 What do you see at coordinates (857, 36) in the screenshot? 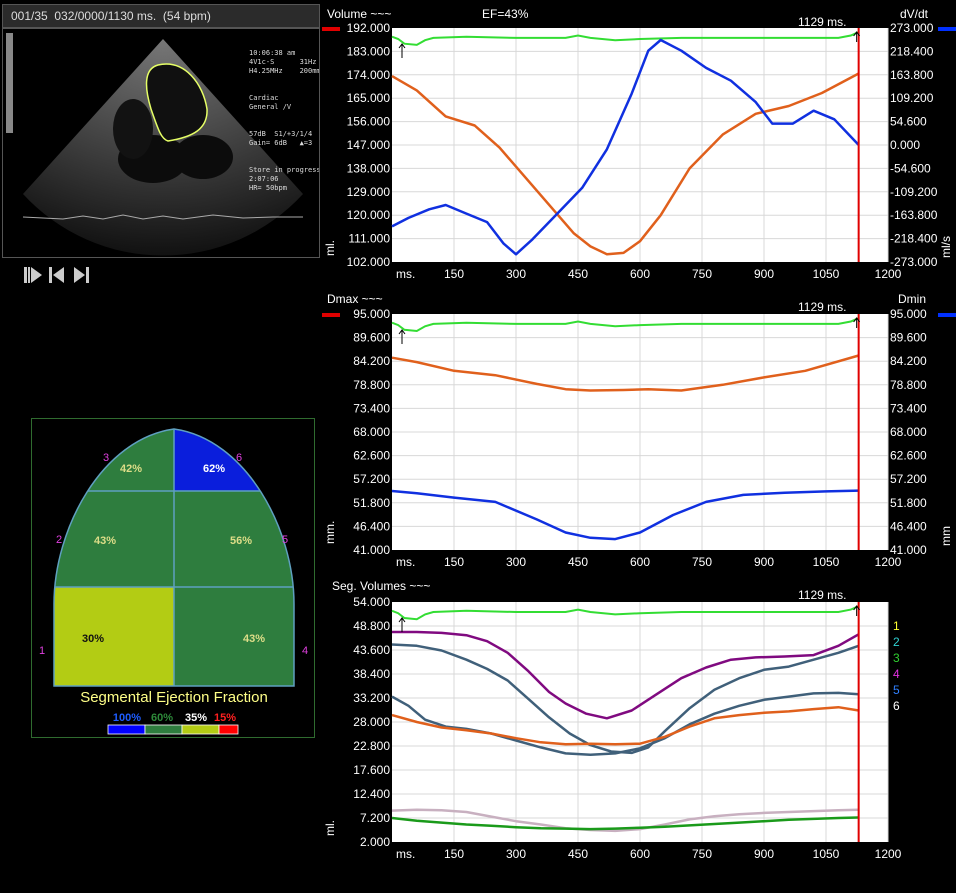
I see `end-arrow-icon` at bounding box center [857, 36].